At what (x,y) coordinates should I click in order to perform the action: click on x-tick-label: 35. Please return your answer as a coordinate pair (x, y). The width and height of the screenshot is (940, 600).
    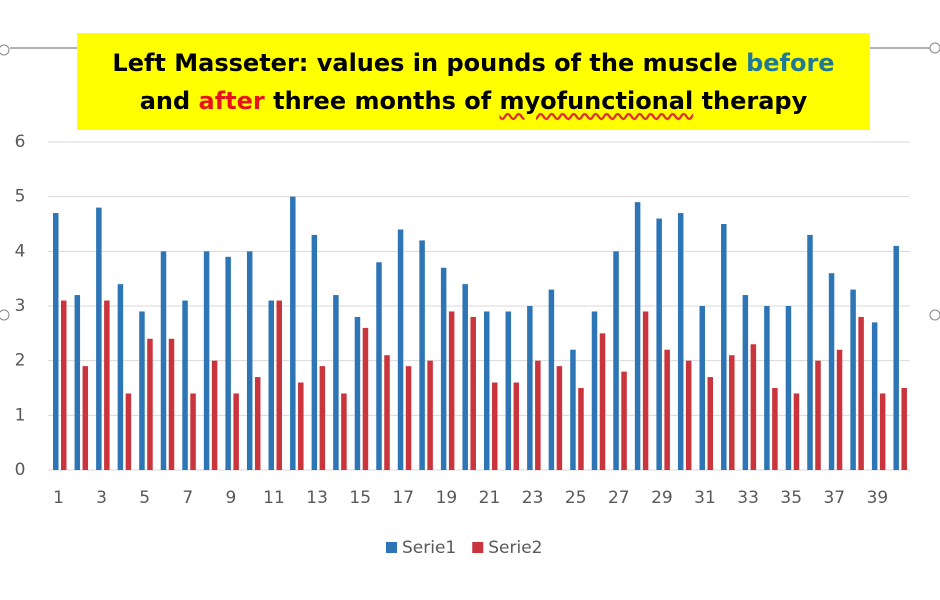
    Looking at the image, I should click on (791, 498).